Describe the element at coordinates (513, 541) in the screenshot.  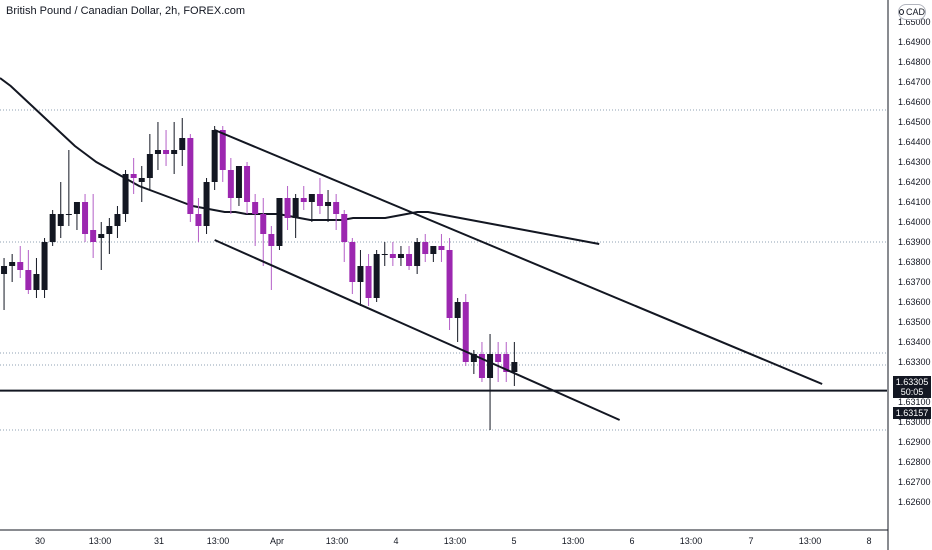
I see `x-tick-label: 5` at that location.